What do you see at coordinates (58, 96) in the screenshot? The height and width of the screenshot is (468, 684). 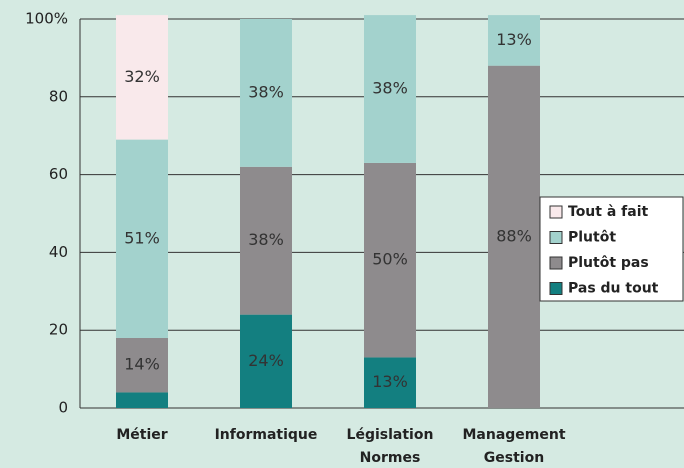 I see `y-tick-label: 80` at bounding box center [58, 96].